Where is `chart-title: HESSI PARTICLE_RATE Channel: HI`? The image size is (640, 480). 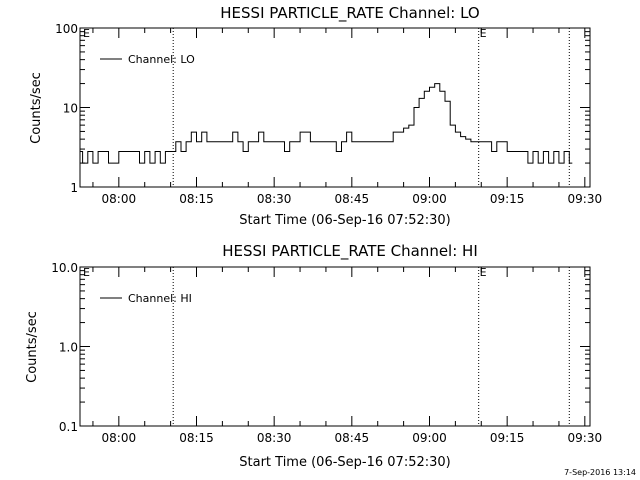 chart-title: HESSI PARTICLE_RATE Channel: HI is located at coordinates (350, 251).